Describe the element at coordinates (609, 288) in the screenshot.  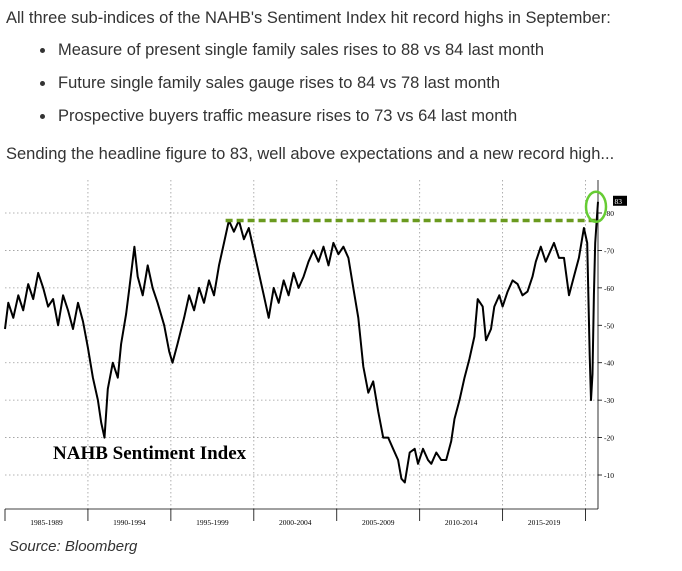
I see `y-tick-label: -60` at that location.